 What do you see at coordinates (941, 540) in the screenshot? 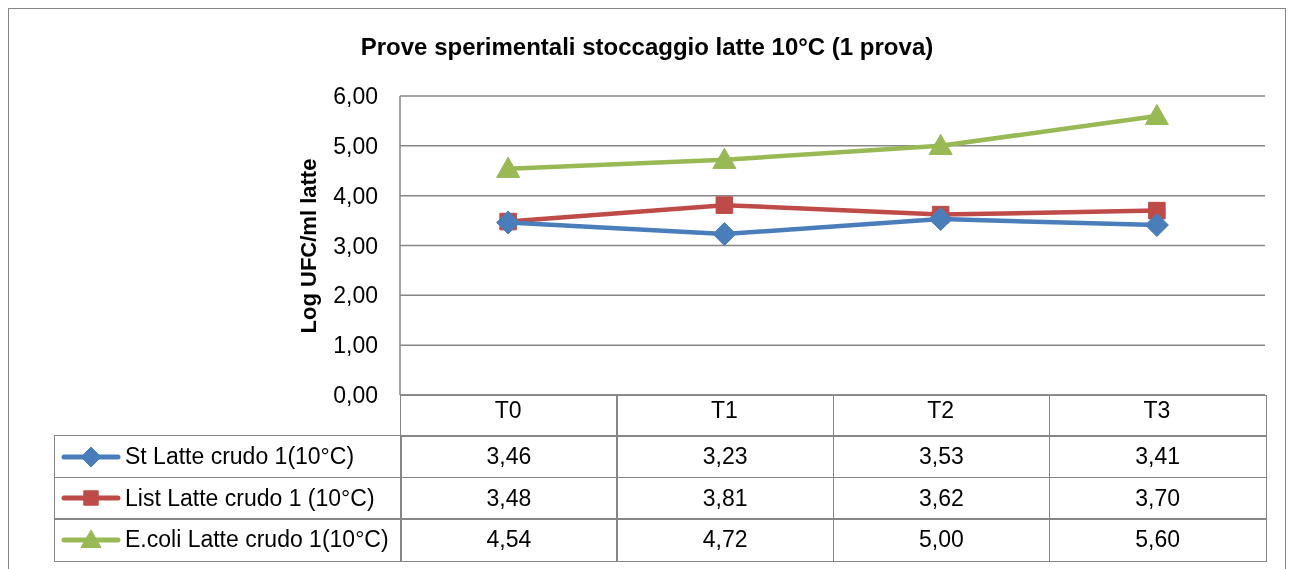
I see `data-label: 5,00` at bounding box center [941, 540].